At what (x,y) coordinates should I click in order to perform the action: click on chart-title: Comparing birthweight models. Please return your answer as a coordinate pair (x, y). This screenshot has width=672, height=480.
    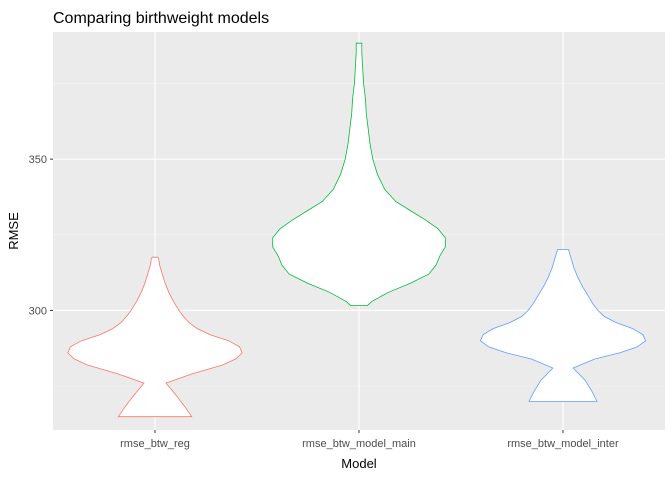
    Looking at the image, I should click on (161, 18).